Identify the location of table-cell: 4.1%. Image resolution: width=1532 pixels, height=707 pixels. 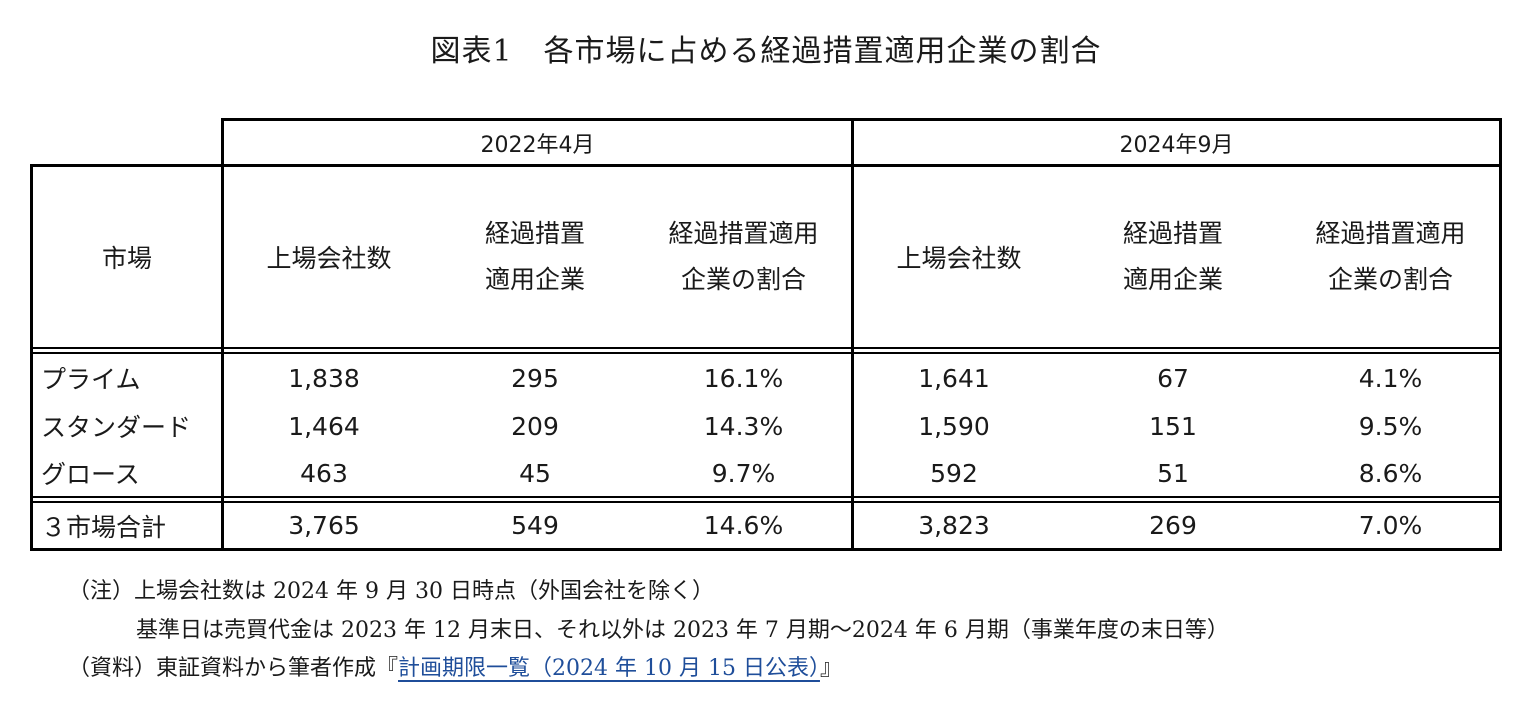
(1390, 378).